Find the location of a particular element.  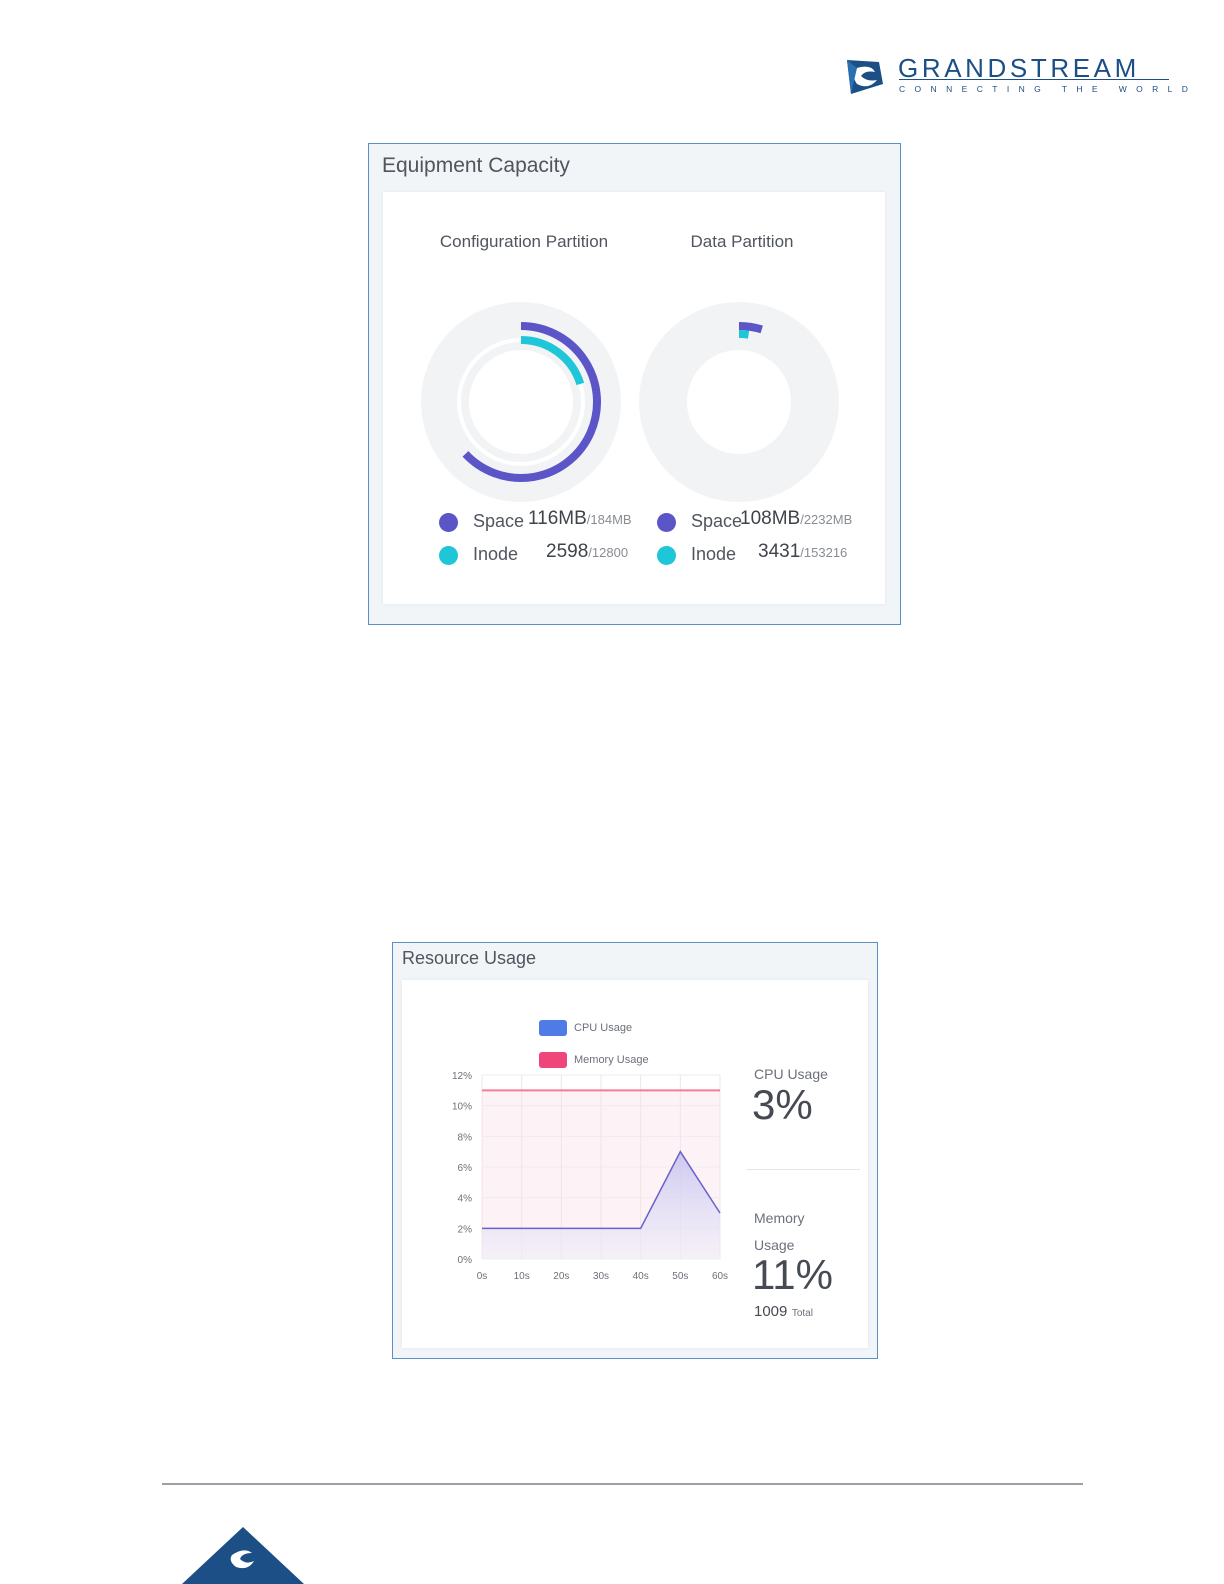

resource-usage-chart: 0% 2% 4% 6% 8% 10% 12% 0s 10s 20s 30s 40s 50s 60s is located at coordinates (590, 1176).